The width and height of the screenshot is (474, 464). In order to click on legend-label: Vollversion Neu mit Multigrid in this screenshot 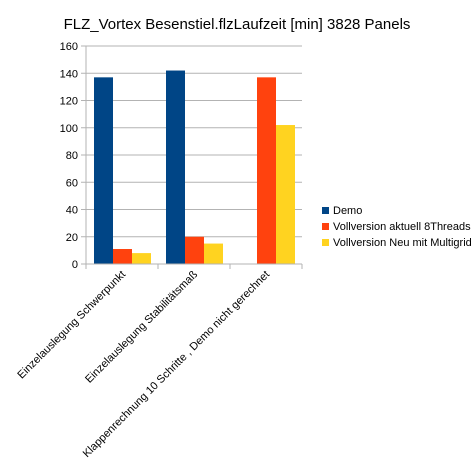, I will do `click(402, 243)`.